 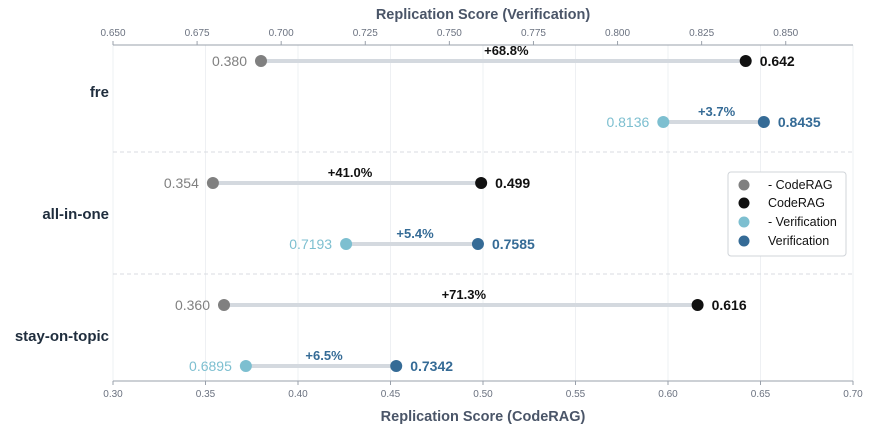 I want to click on top-axis-tick-label: 0.650, so click(x=112, y=33).